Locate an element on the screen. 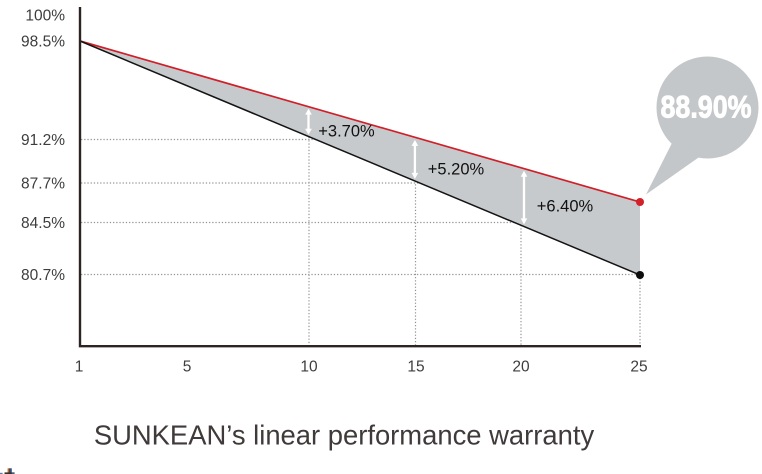  svg-text: 5 is located at coordinates (187, 367).